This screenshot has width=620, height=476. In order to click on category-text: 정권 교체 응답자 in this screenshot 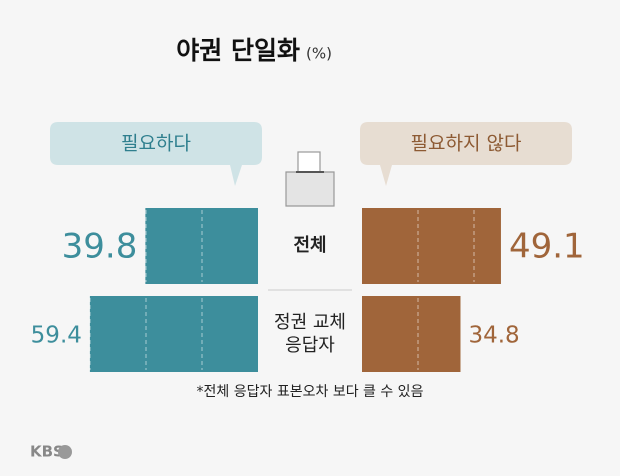, I will do `click(310, 333)`.